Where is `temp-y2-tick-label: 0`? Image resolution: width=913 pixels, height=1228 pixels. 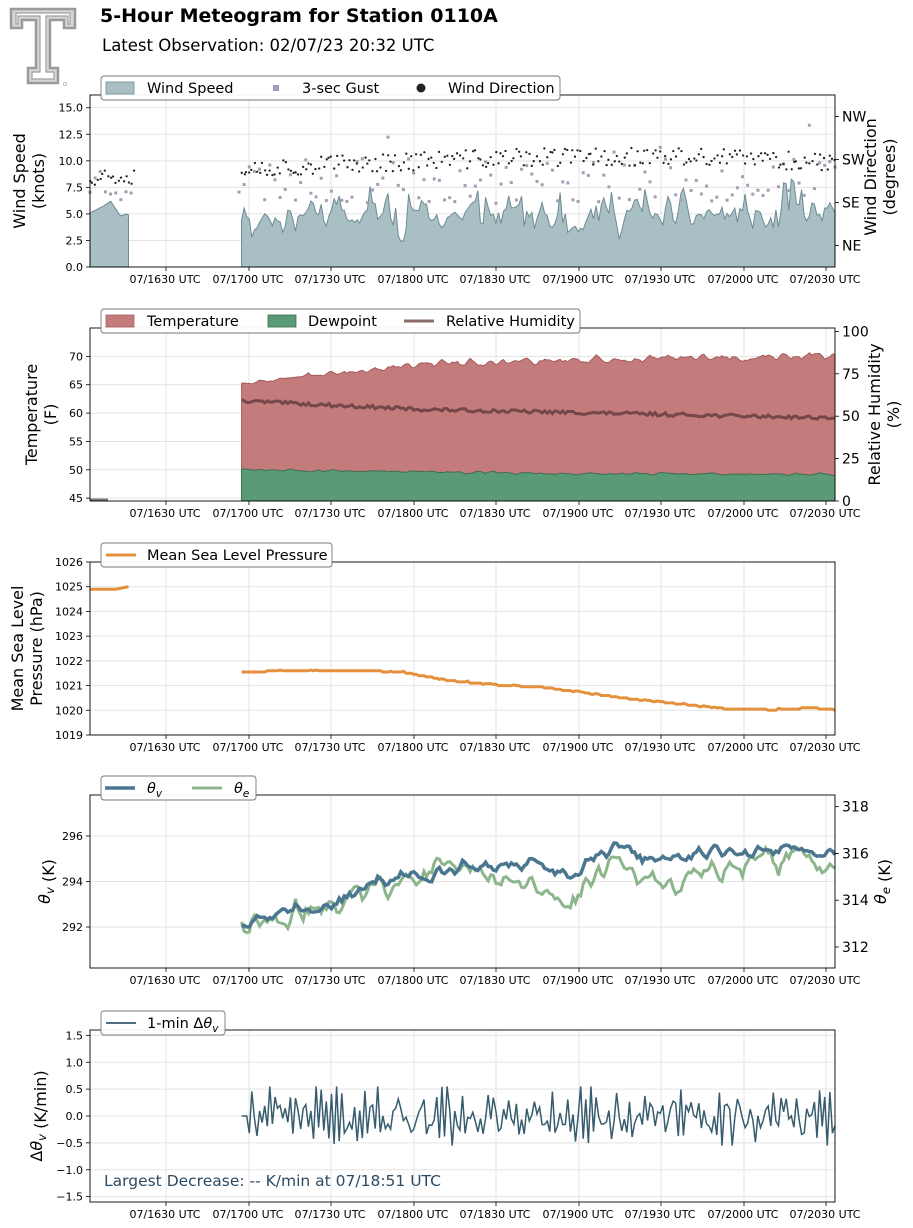
temp-y2-tick-label: 0 is located at coordinates (846, 502).